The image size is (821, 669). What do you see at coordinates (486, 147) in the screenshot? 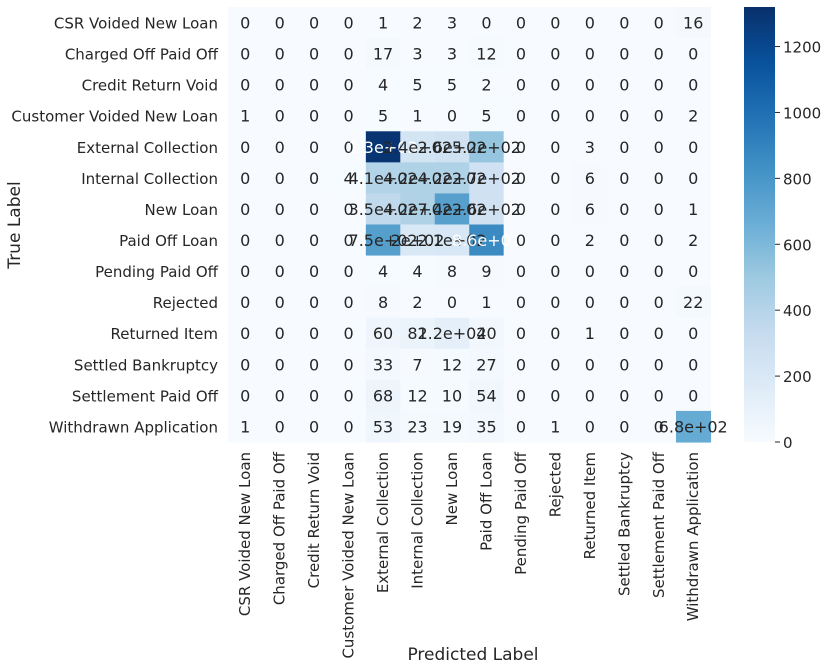
I see `cell-annotation: 5.2e+02` at bounding box center [486, 147].